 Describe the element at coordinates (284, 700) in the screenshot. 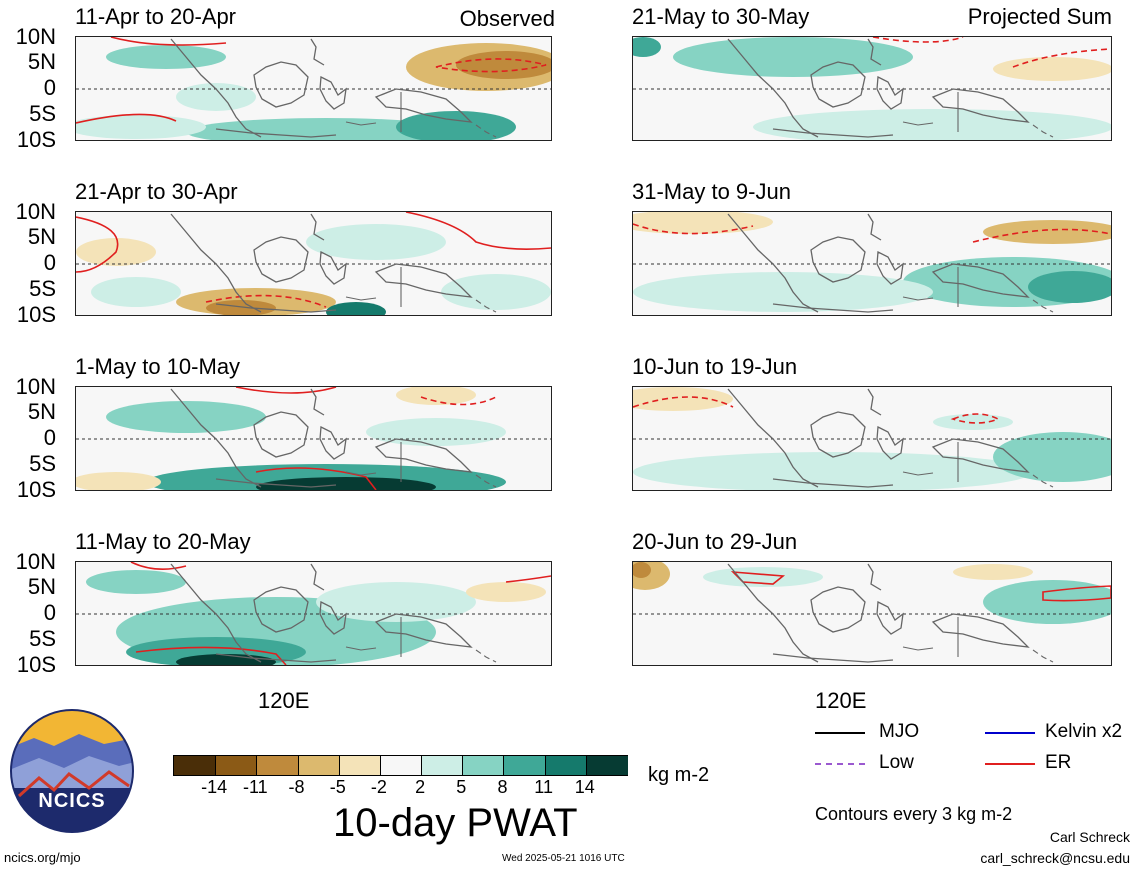

I see `lon-label-left: 120E` at that location.